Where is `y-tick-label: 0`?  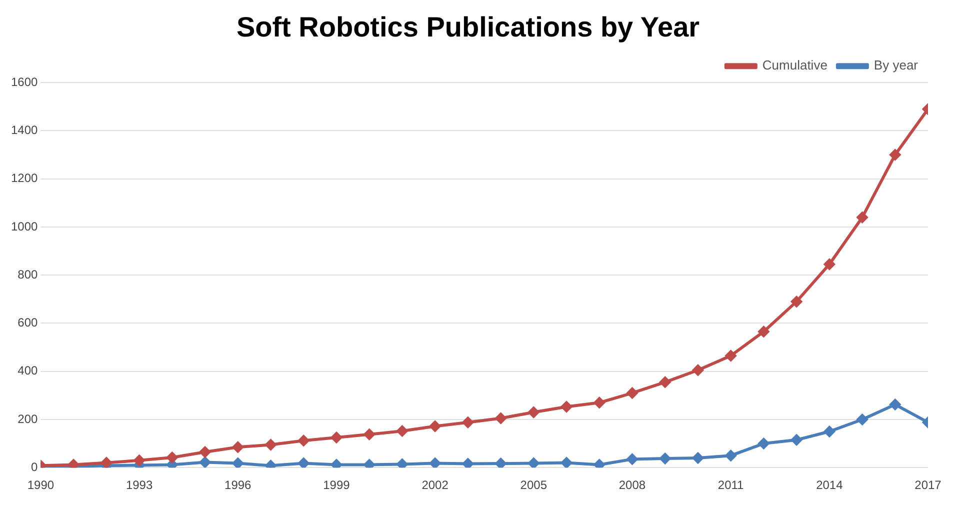
y-tick-label: 0 is located at coordinates (34, 467).